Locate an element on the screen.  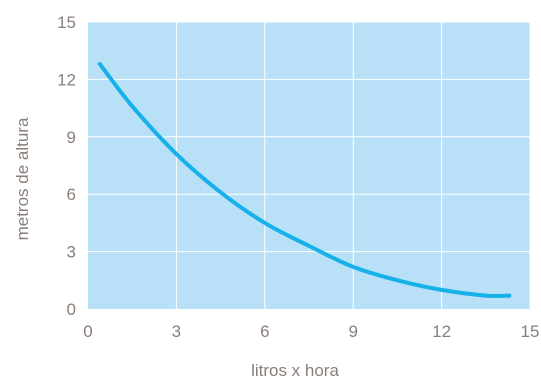
x-tick-label: 15 is located at coordinates (530, 331).